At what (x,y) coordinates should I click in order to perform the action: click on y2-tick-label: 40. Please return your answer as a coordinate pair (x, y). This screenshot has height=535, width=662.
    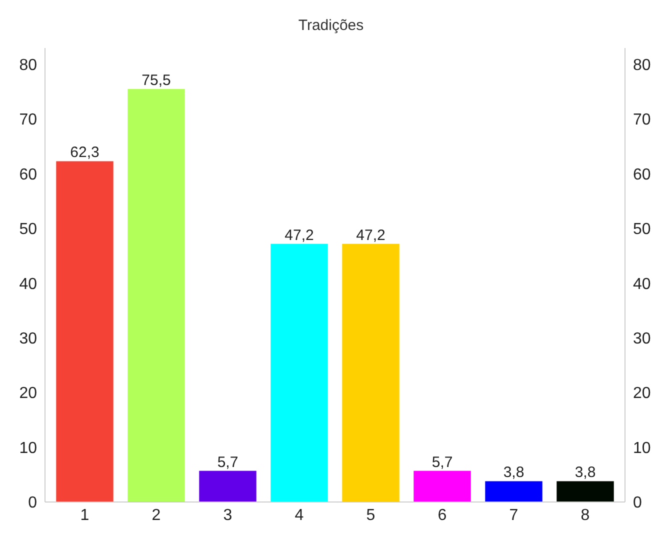
    Looking at the image, I should click on (642, 284).